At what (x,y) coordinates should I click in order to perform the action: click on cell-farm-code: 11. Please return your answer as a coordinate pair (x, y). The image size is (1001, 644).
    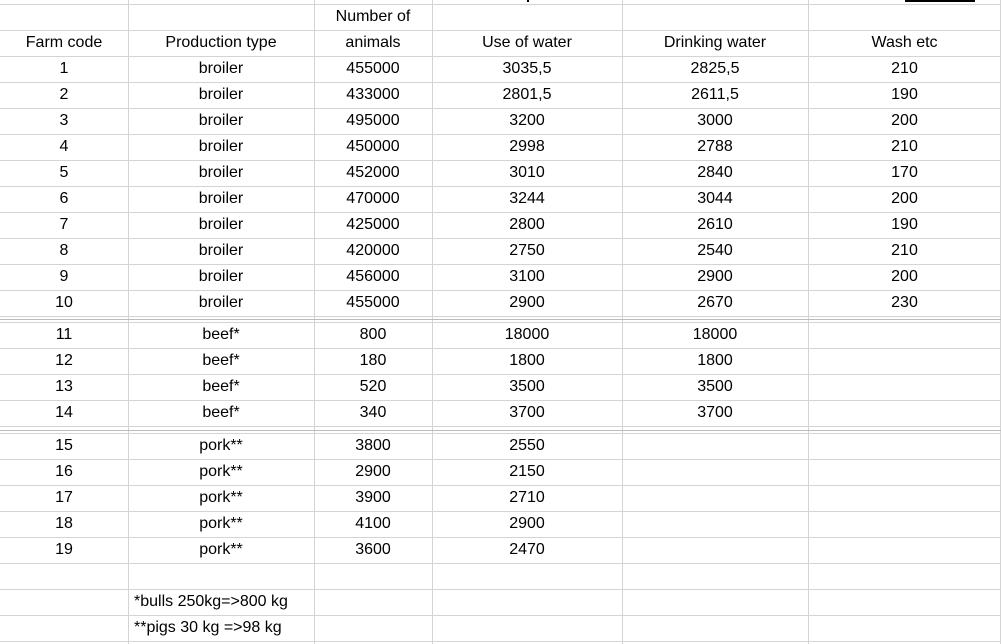
    Looking at the image, I should click on (64, 334).